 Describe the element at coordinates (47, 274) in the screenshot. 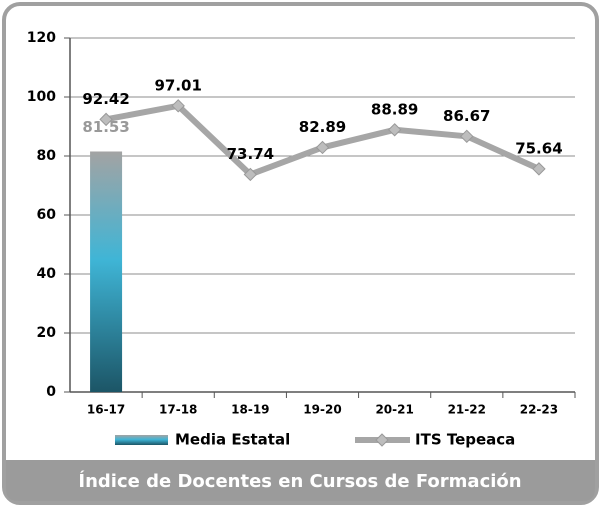

I see `y-tick-label: 40` at that location.